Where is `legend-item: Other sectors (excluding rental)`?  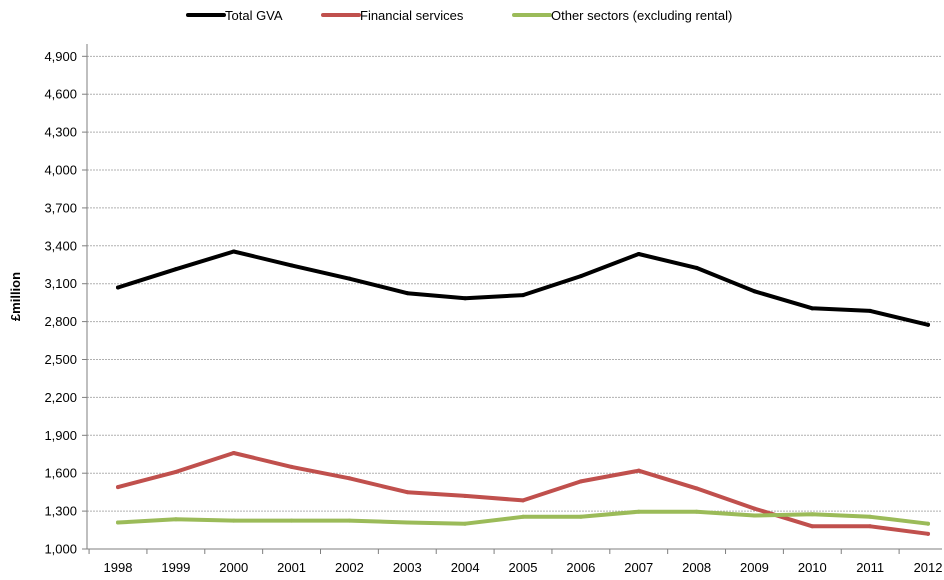 legend-item: Other sectors (excluding rental) is located at coordinates (622, 15).